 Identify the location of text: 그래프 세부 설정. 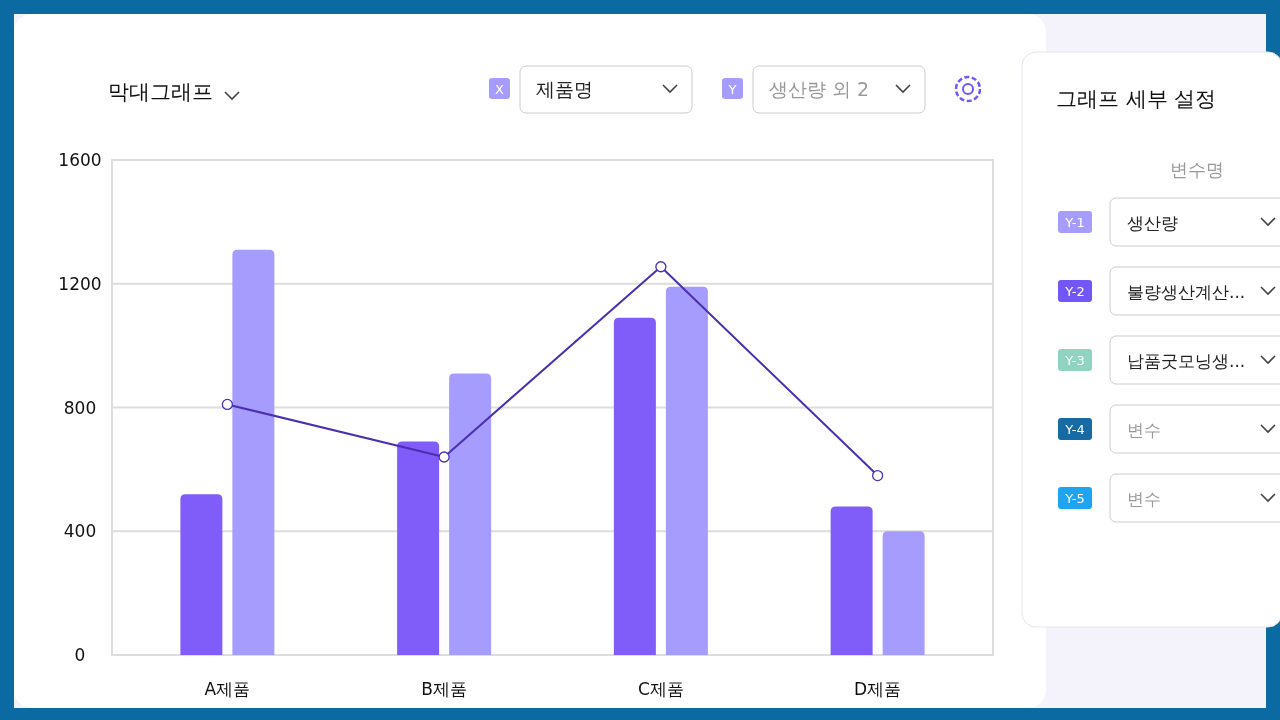
(1136, 99).